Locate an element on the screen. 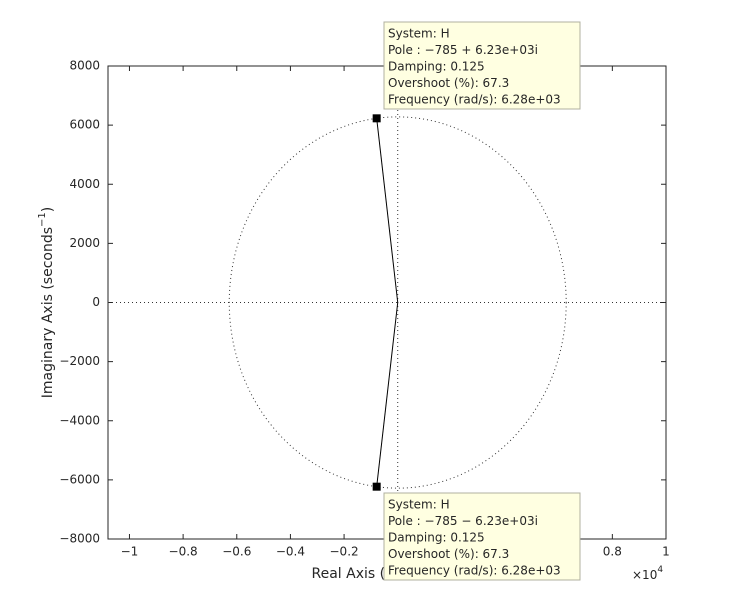 The width and height of the screenshot is (737, 606). y-tick-label: 2000 is located at coordinates (84, 243).